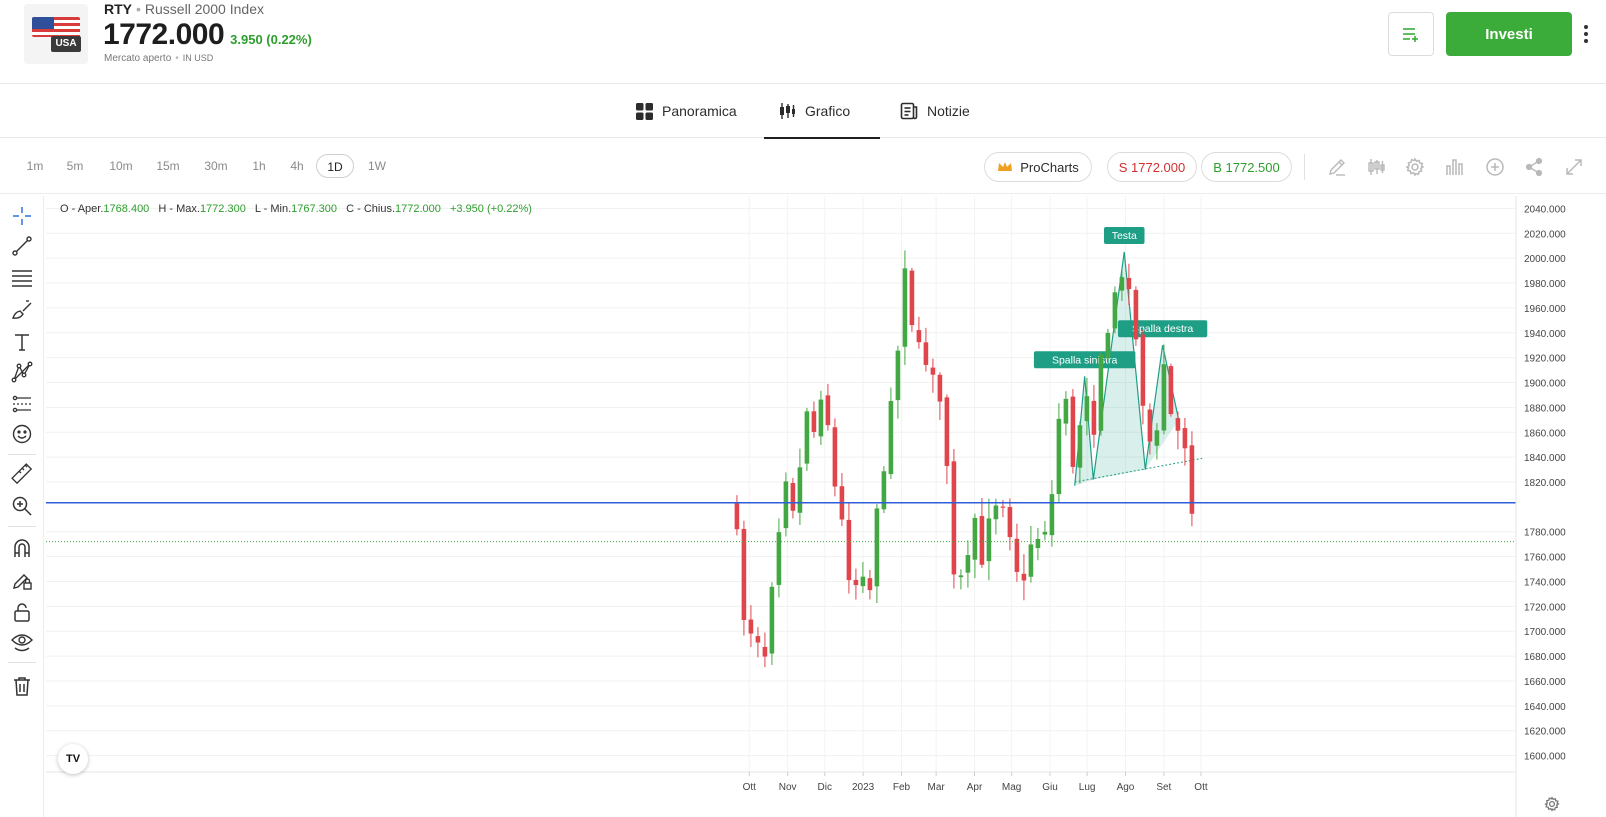 This screenshot has width=1606, height=817. What do you see at coordinates (1246, 167) in the screenshot?
I see `buy-price-button: B 1772.500` at bounding box center [1246, 167].